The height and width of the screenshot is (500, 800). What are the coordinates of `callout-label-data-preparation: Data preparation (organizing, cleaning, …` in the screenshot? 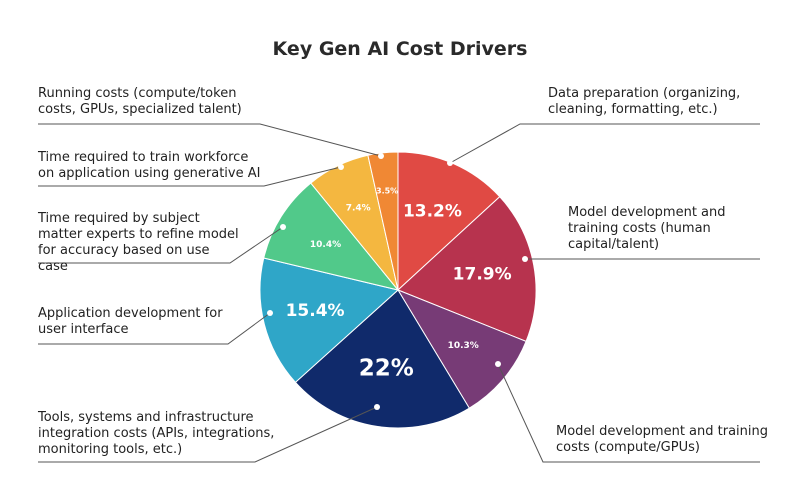 It's located at (644, 101).